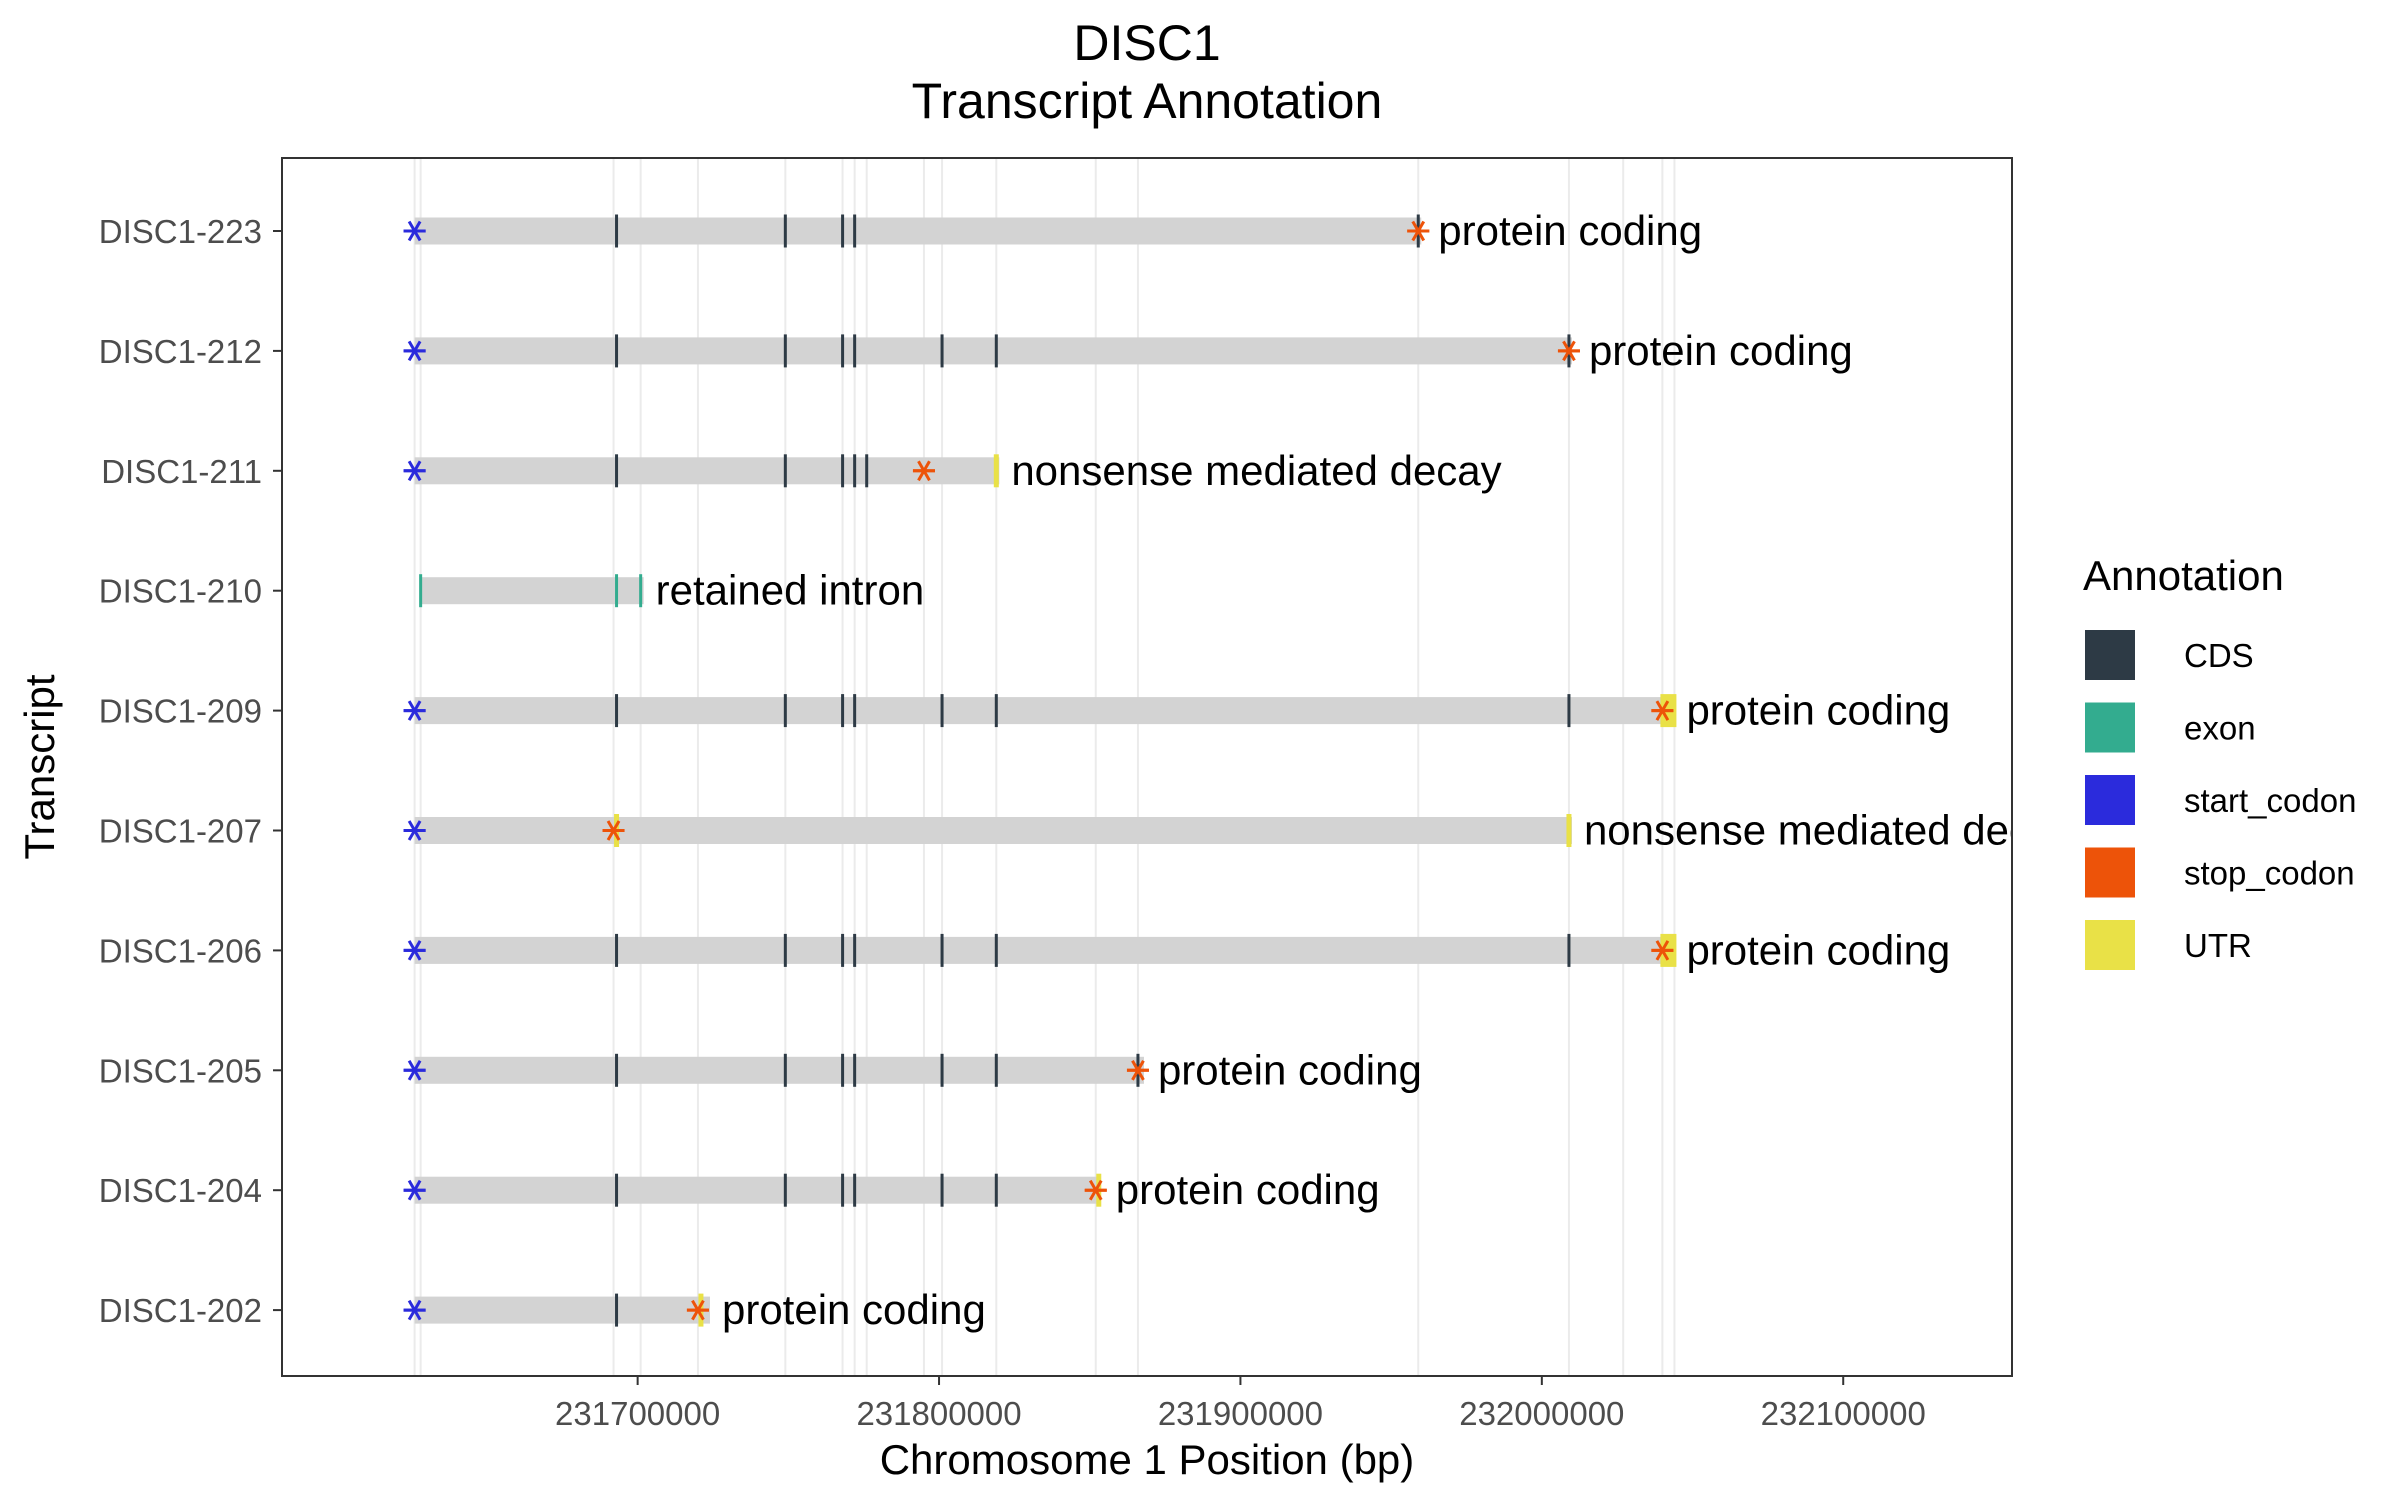  Describe the element at coordinates (2110, 655) in the screenshot. I see `legend-key-CDS` at that location.